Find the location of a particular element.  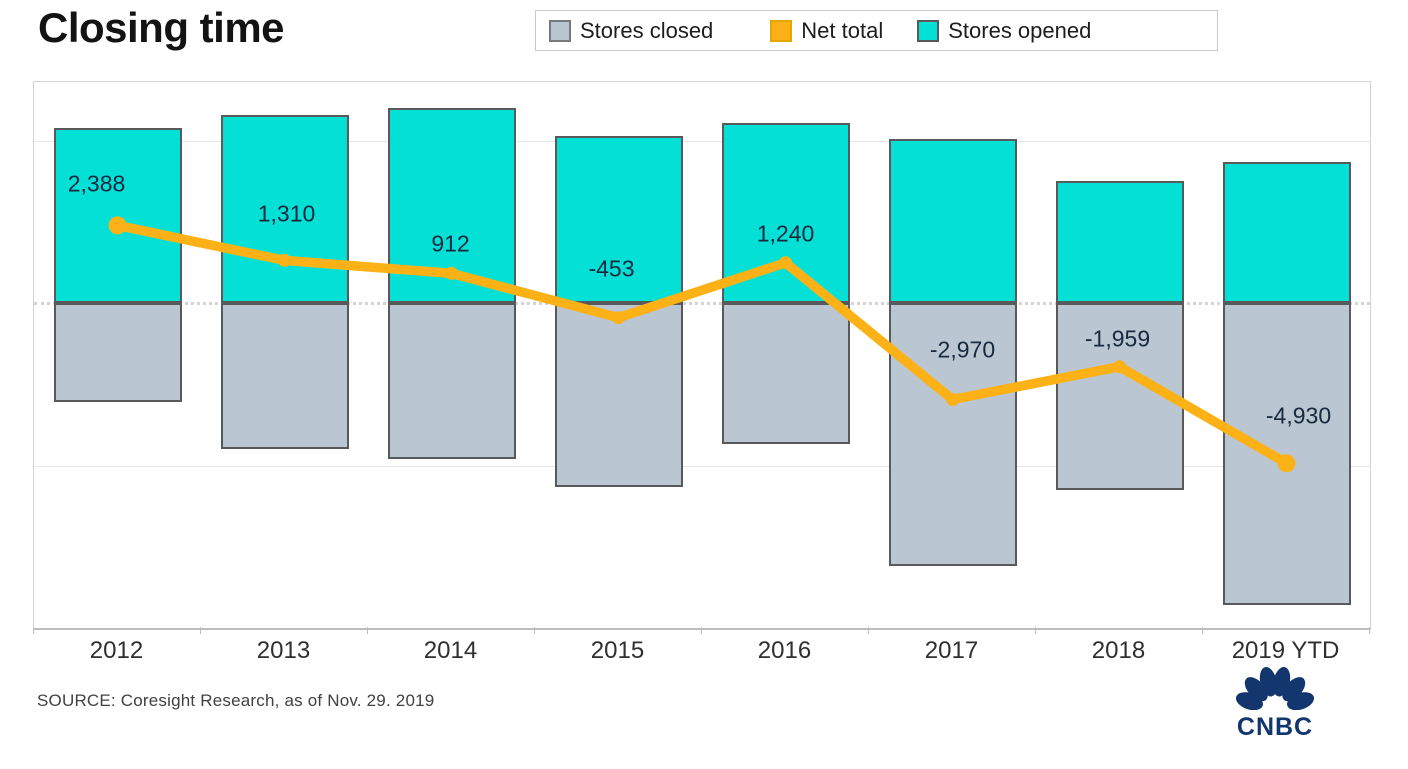

legend-label: Stores closed is located at coordinates (647, 30).